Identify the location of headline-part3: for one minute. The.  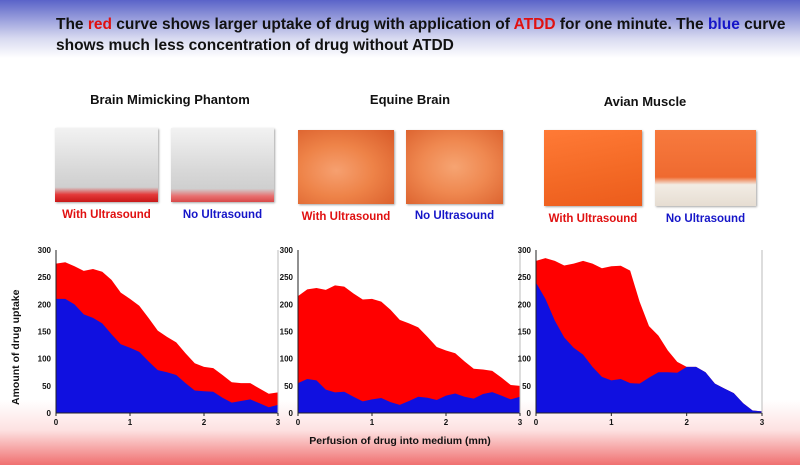
(631, 24).